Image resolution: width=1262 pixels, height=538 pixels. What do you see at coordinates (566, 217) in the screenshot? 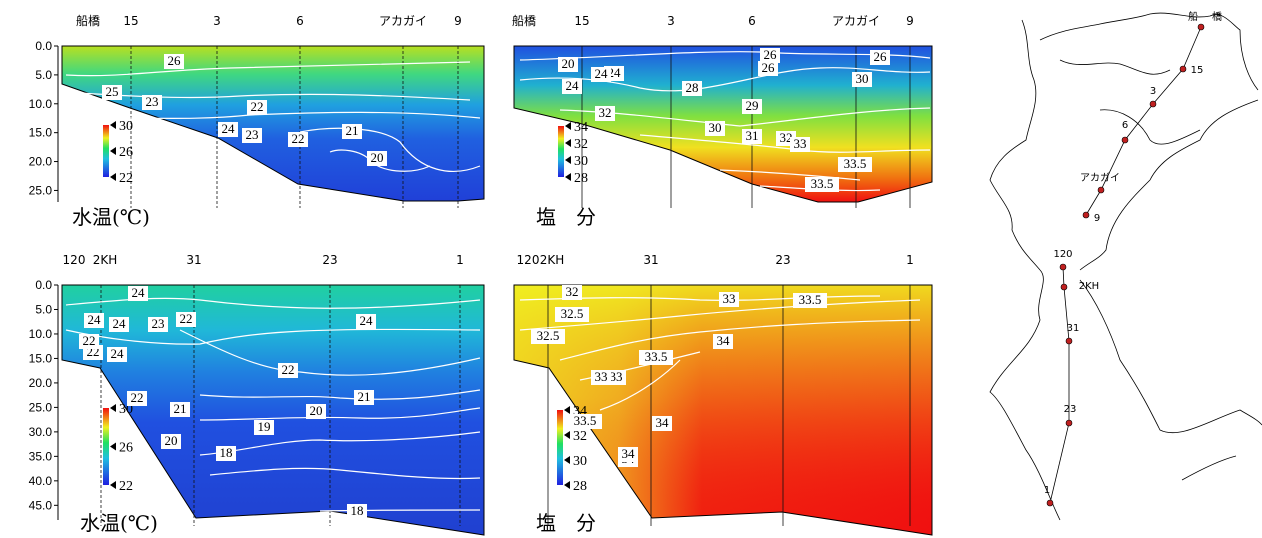
I see `panel-caption: 塩 分` at bounding box center [566, 217].